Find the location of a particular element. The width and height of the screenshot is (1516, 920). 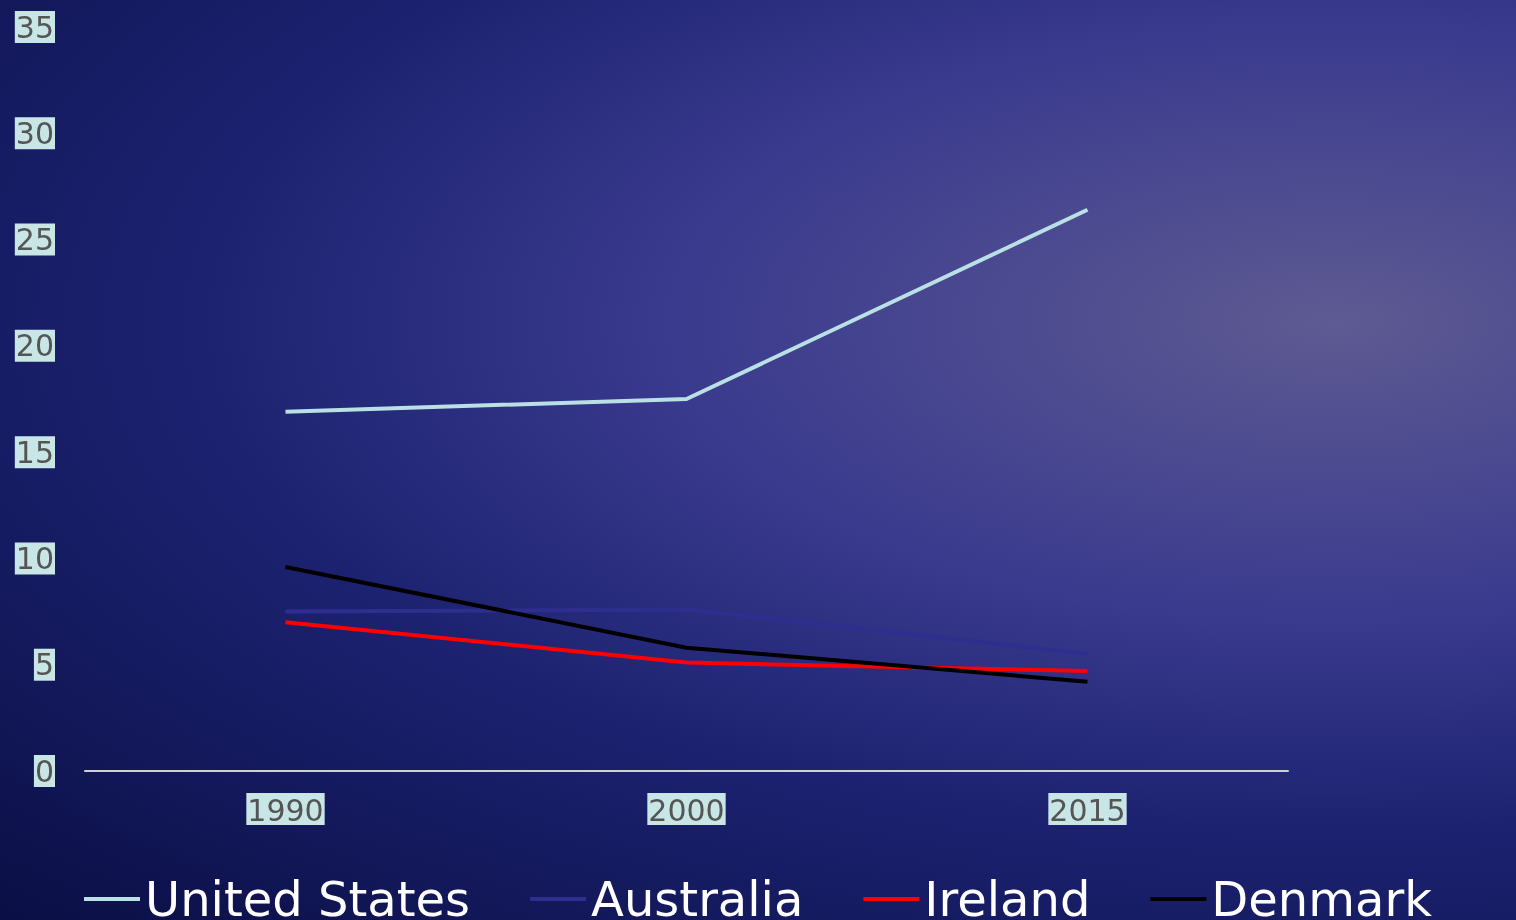

legend-label: Australia is located at coordinates (697, 895).